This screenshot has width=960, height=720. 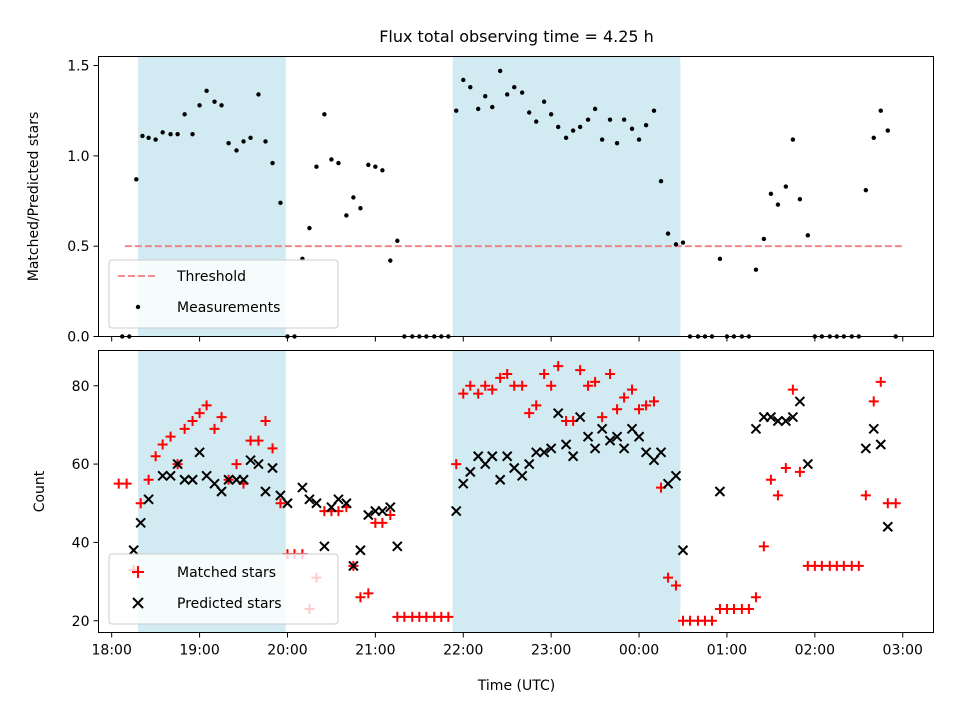 What do you see at coordinates (903, 651) in the screenshot?
I see `xtick-label-9: 03:00` at bounding box center [903, 651].